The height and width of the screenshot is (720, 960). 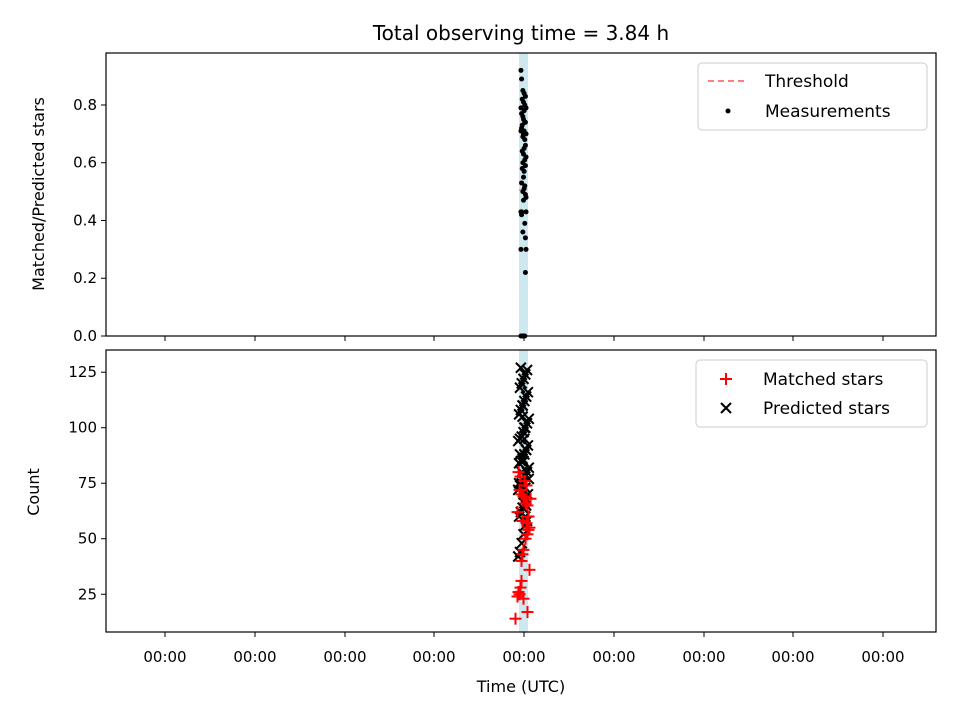 I want to click on y-tick-label: 25, so click(x=87, y=594).